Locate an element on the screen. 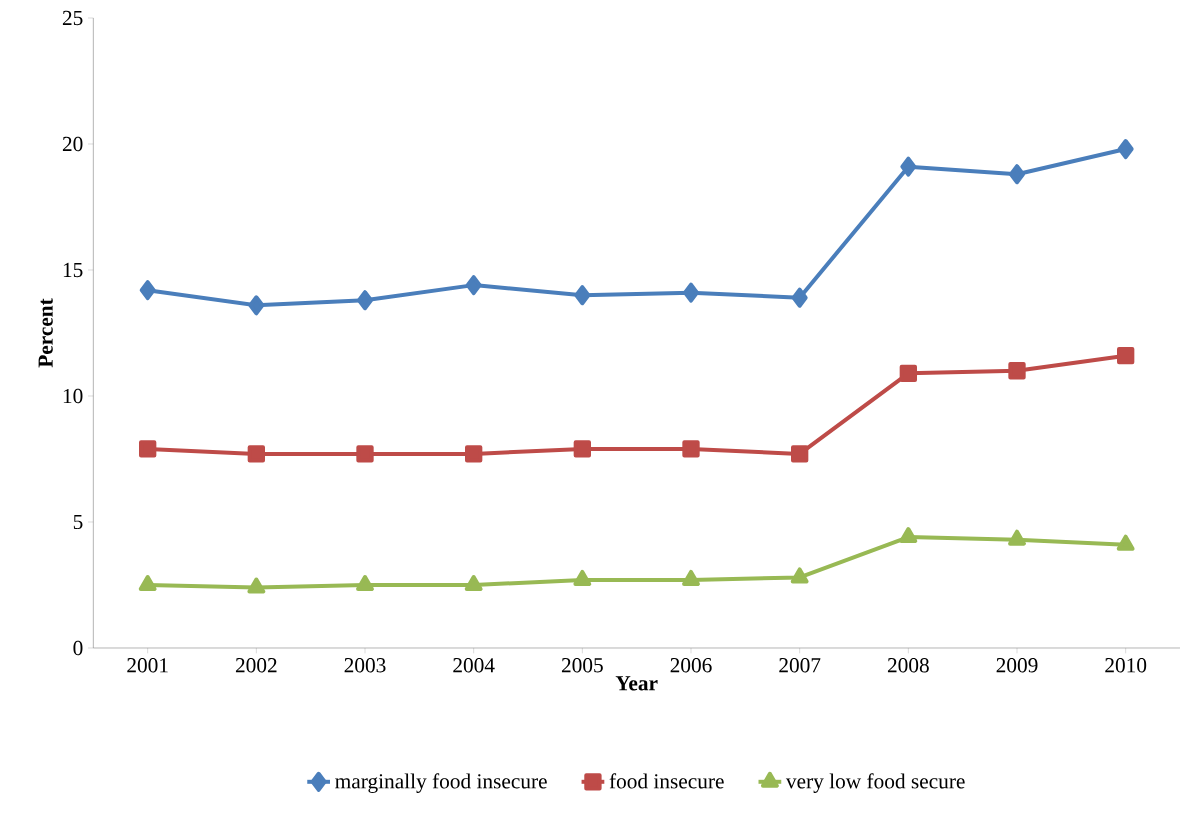 The image size is (1186, 828). y-tick-label: 0 is located at coordinates (78, 648).